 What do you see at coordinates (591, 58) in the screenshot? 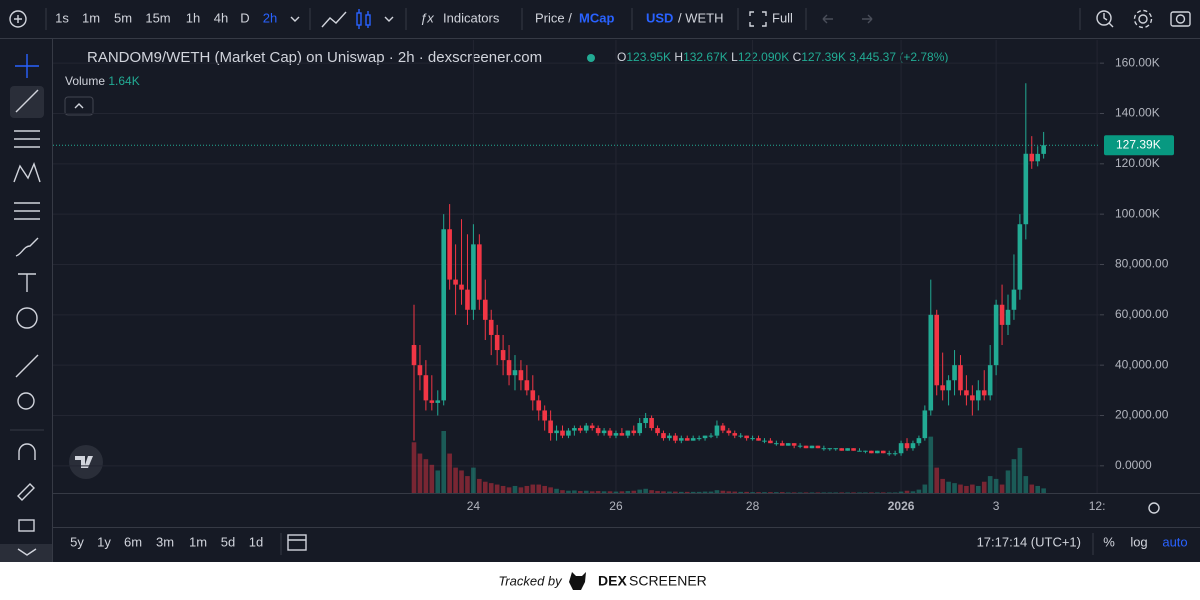
I see `status-dot` at bounding box center [591, 58].